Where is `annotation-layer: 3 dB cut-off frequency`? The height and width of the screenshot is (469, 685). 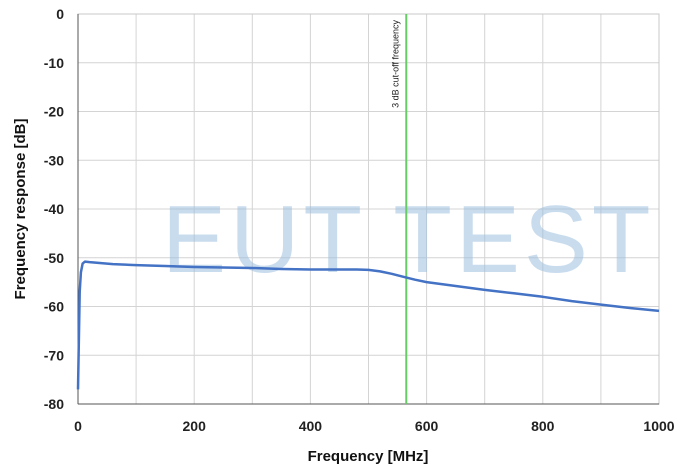 annotation-layer: 3 dB cut-off frequency is located at coordinates (399, 209).